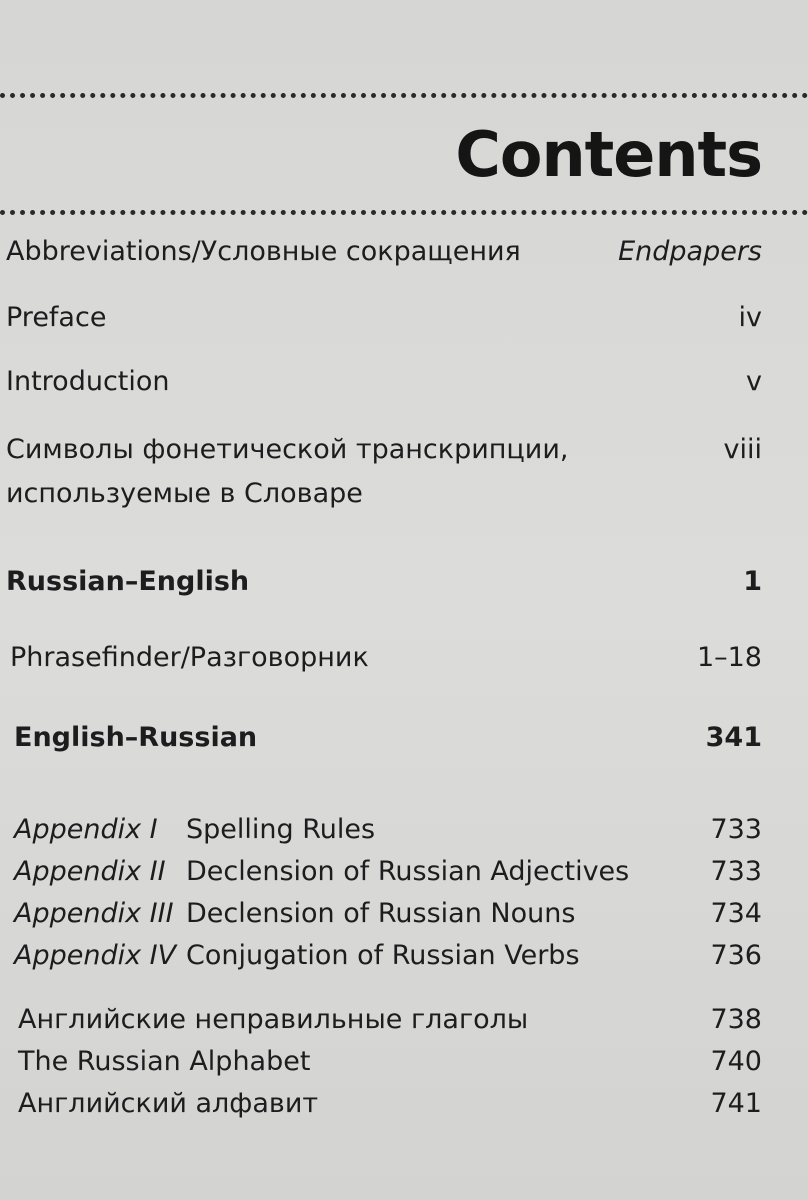 This screenshot has width=808, height=1200. I want to click on toc-entry: Английские неправильные глаголы 738, so click(390, 1019).